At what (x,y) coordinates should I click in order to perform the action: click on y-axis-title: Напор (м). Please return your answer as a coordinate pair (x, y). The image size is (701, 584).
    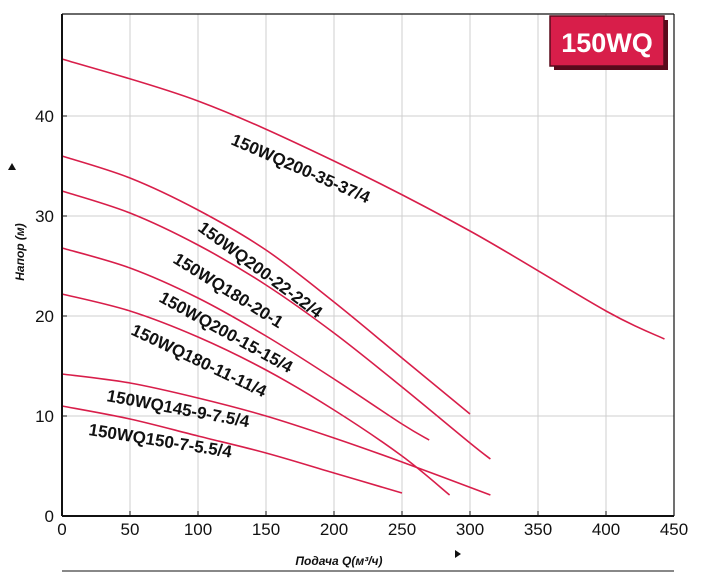
    Looking at the image, I should click on (20, 252).